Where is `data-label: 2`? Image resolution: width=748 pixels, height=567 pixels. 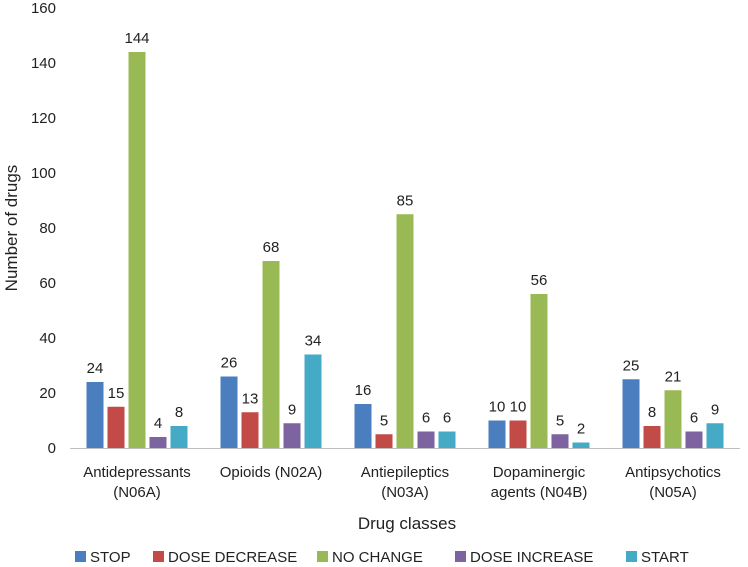 data-label: 2 is located at coordinates (581, 429).